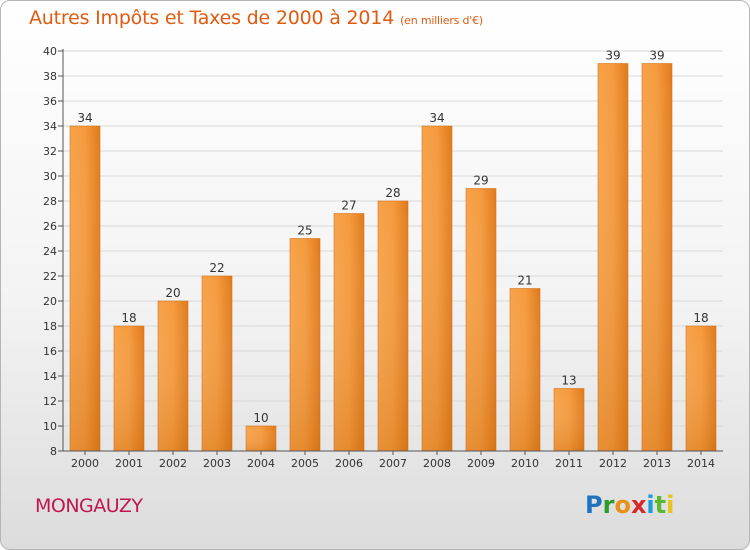 Image resolution: width=750 pixels, height=550 pixels. I want to click on x-tick-label: 2010, so click(525, 463).